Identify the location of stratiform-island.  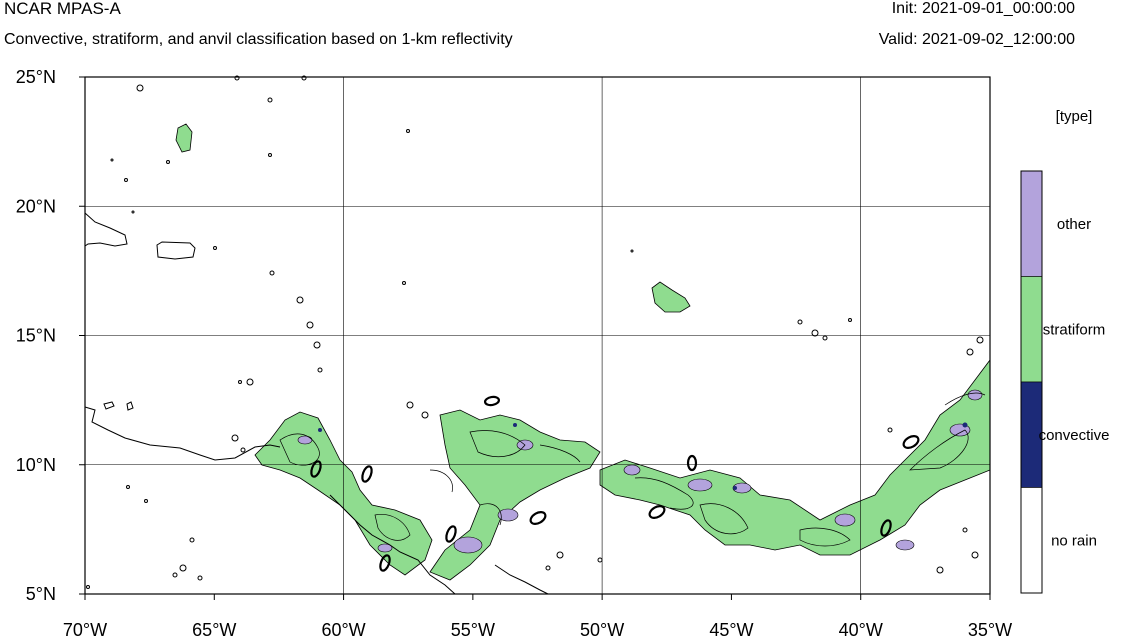
(671, 297).